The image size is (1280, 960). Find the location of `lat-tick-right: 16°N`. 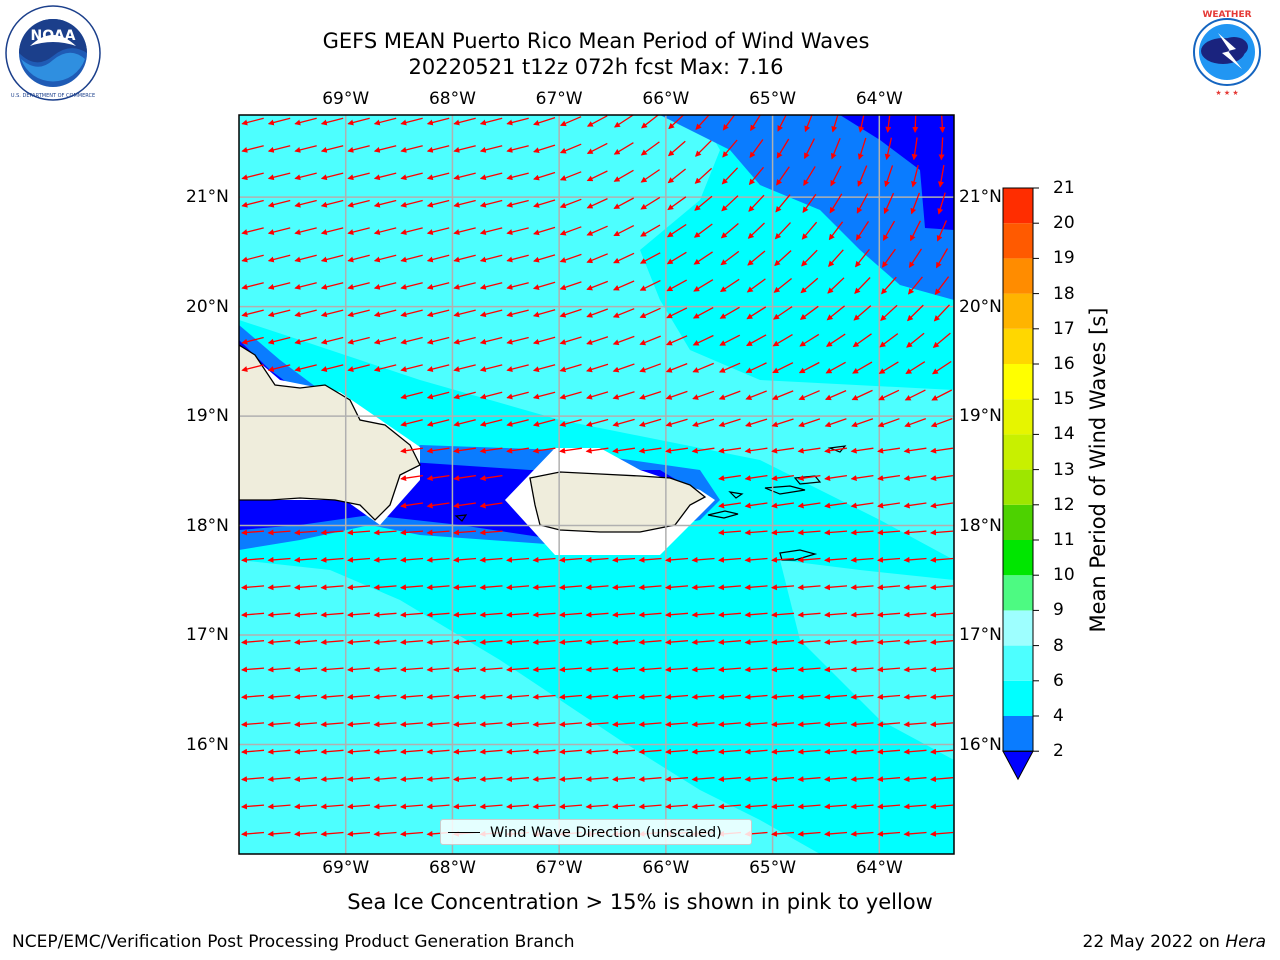

lat-tick-right: 16°N is located at coordinates (980, 744).